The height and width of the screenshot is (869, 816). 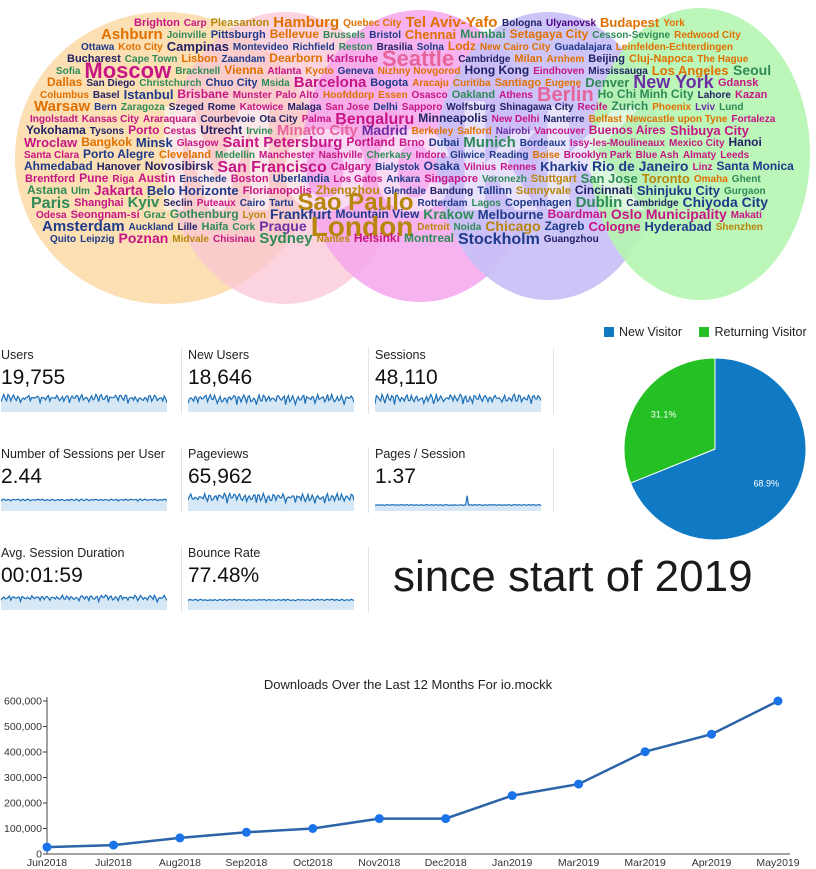 What do you see at coordinates (243, 59) in the screenshot?
I see `cloud-word: Zaandam` at bounding box center [243, 59].